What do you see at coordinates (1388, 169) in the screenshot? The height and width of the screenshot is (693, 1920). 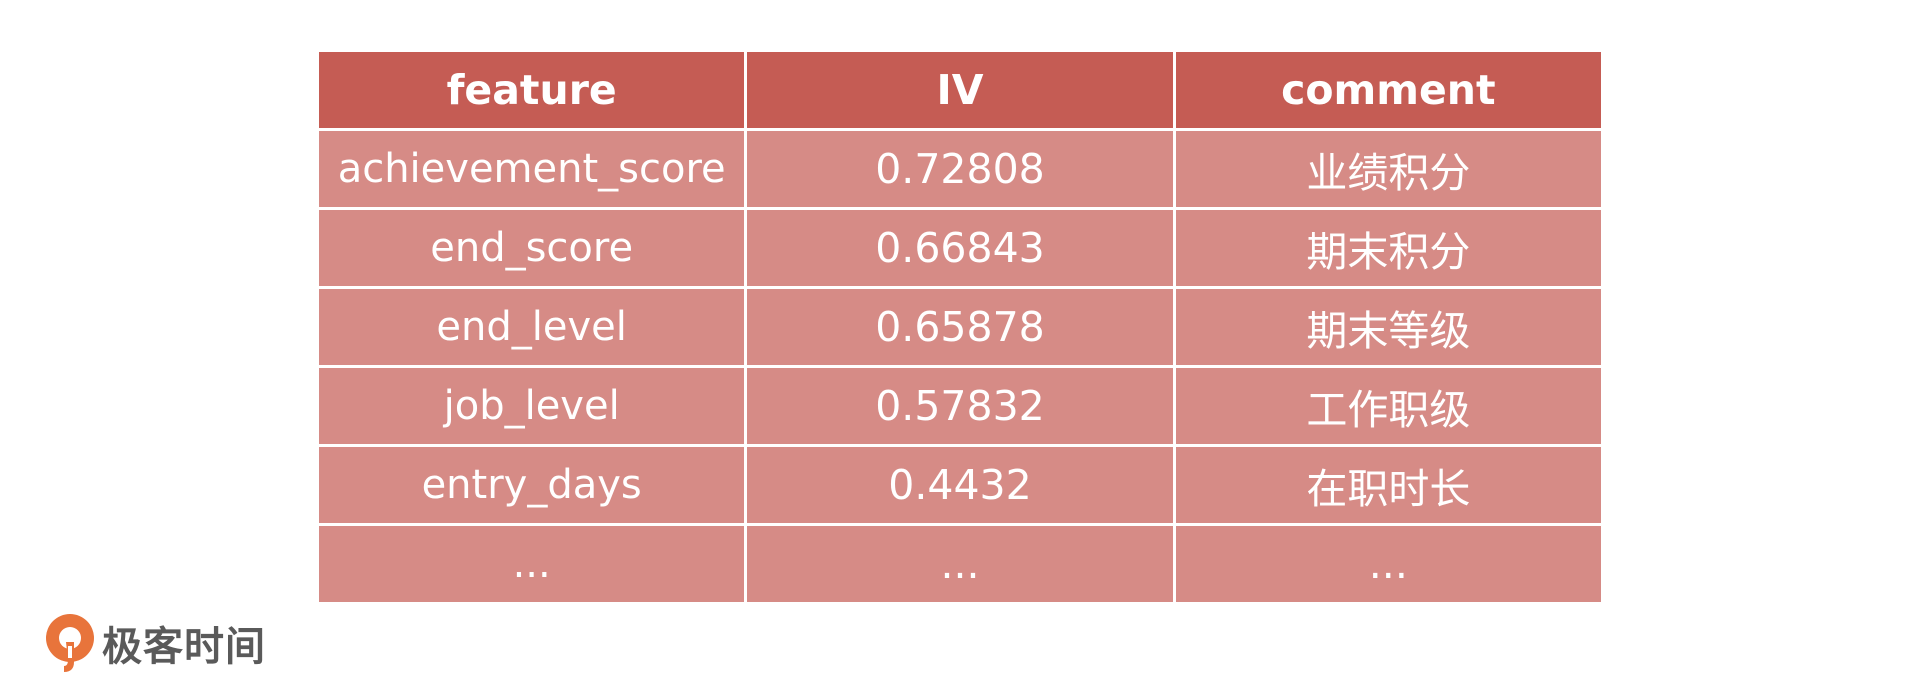 I see `comment-cell: 业绩积分` at bounding box center [1388, 169].